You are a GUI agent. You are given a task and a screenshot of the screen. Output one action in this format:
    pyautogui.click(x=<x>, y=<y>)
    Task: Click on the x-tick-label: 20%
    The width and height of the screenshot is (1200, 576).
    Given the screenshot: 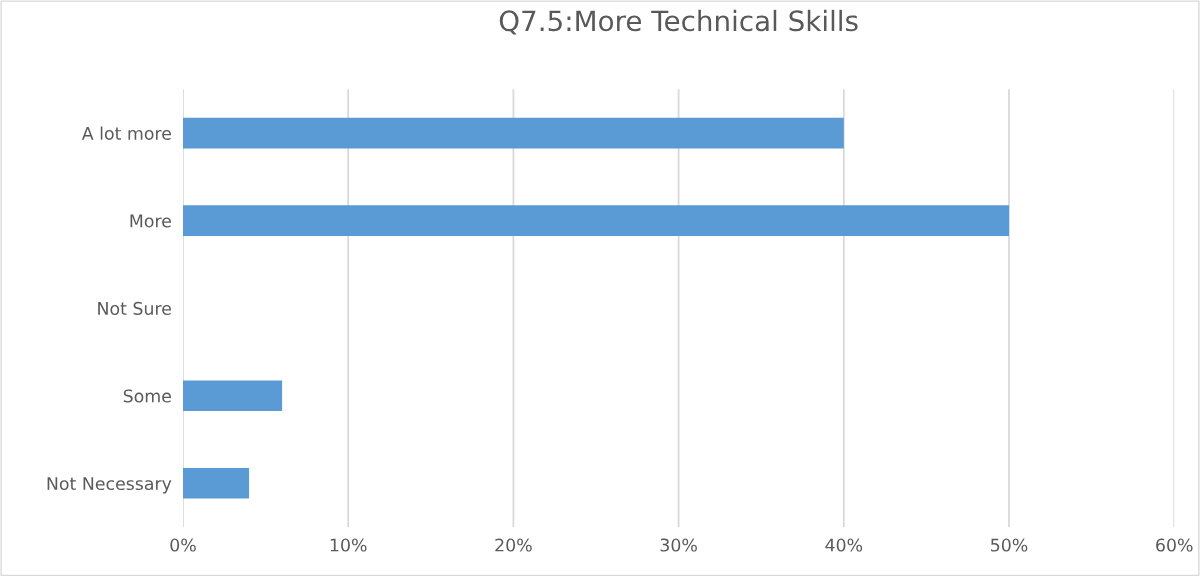 What is the action you would take?
    pyautogui.click(x=513, y=545)
    